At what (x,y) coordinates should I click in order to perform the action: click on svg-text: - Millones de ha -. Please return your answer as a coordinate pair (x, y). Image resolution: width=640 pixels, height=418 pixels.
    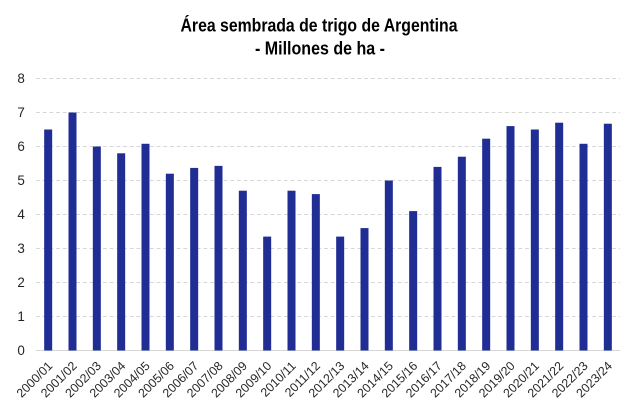
    Looking at the image, I should click on (320, 49).